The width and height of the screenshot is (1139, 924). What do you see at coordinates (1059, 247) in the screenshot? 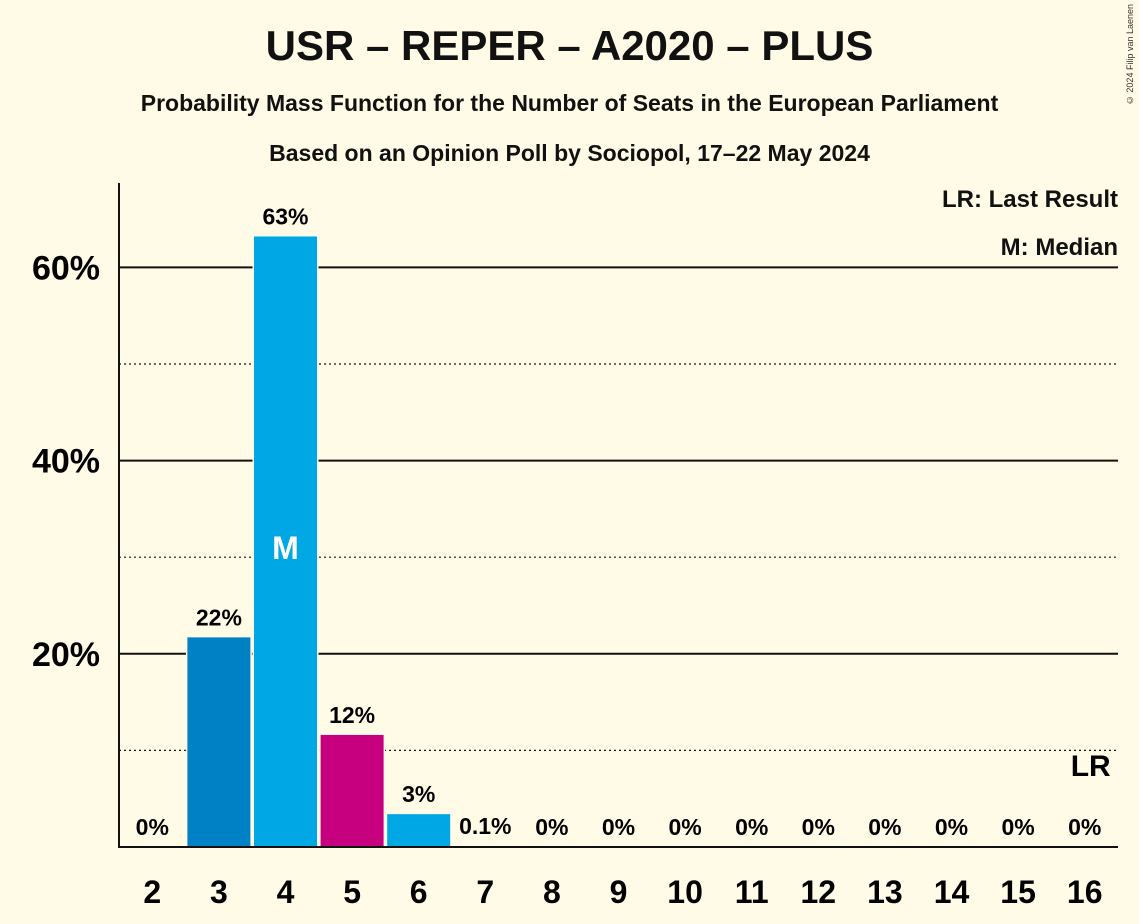
I see `legend-median: M: Median` at bounding box center [1059, 247].